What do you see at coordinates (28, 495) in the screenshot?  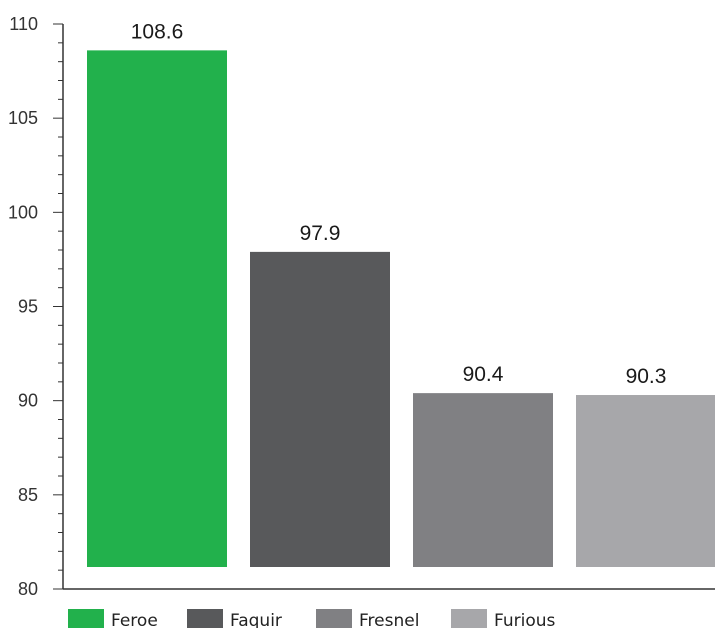 I see `y-tick-label: 85` at bounding box center [28, 495].